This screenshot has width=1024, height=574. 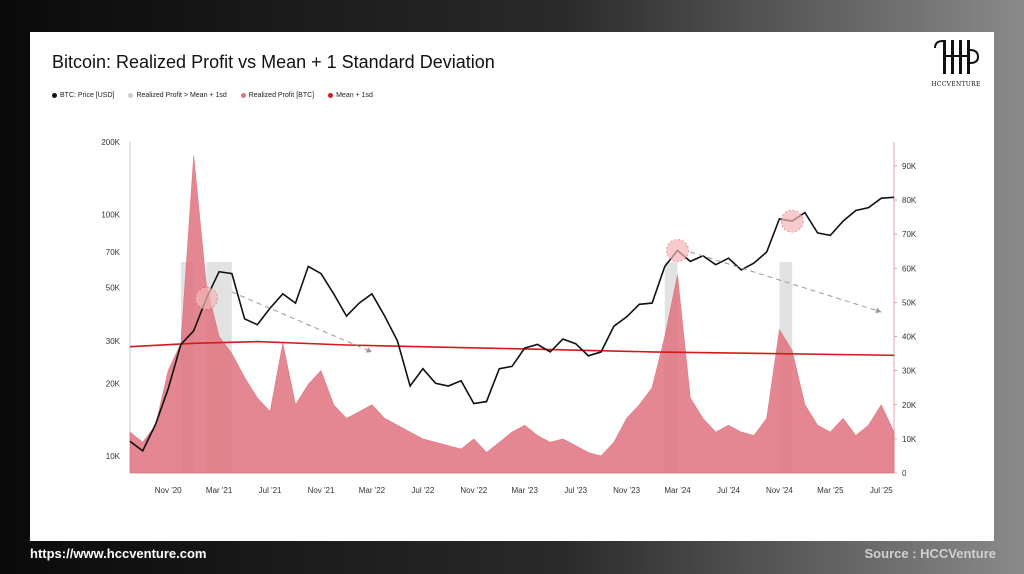 What do you see at coordinates (110, 142) in the screenshot?
I see `left-tick-label: 200K` at bounding box center [110, 142].